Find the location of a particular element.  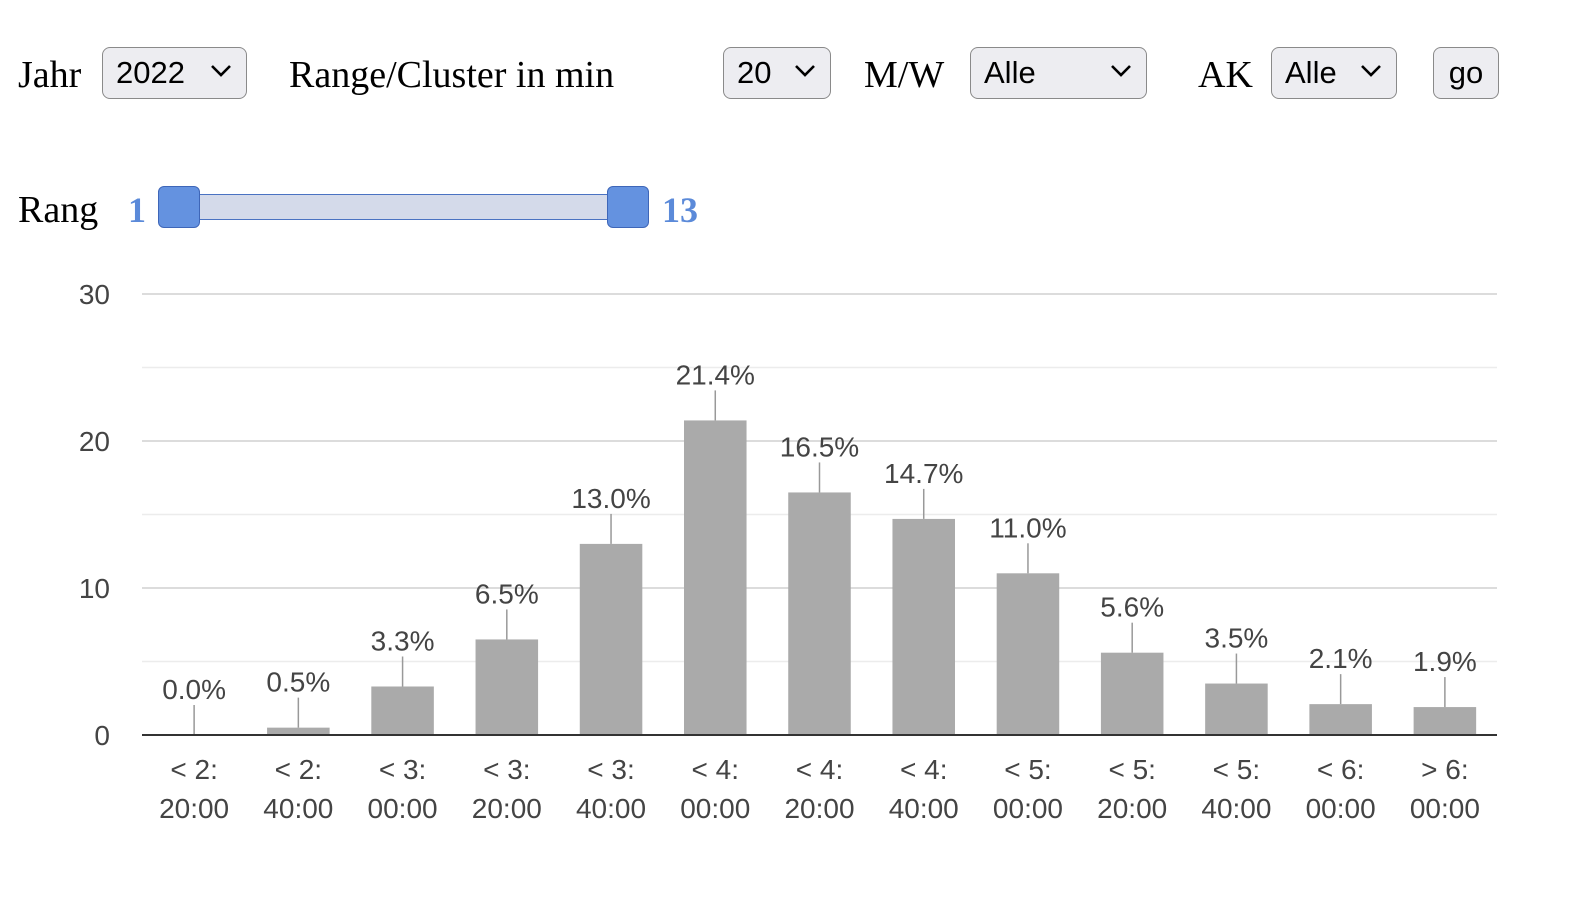

ak-select-value: Alle is located at coordinates (1311, 72).